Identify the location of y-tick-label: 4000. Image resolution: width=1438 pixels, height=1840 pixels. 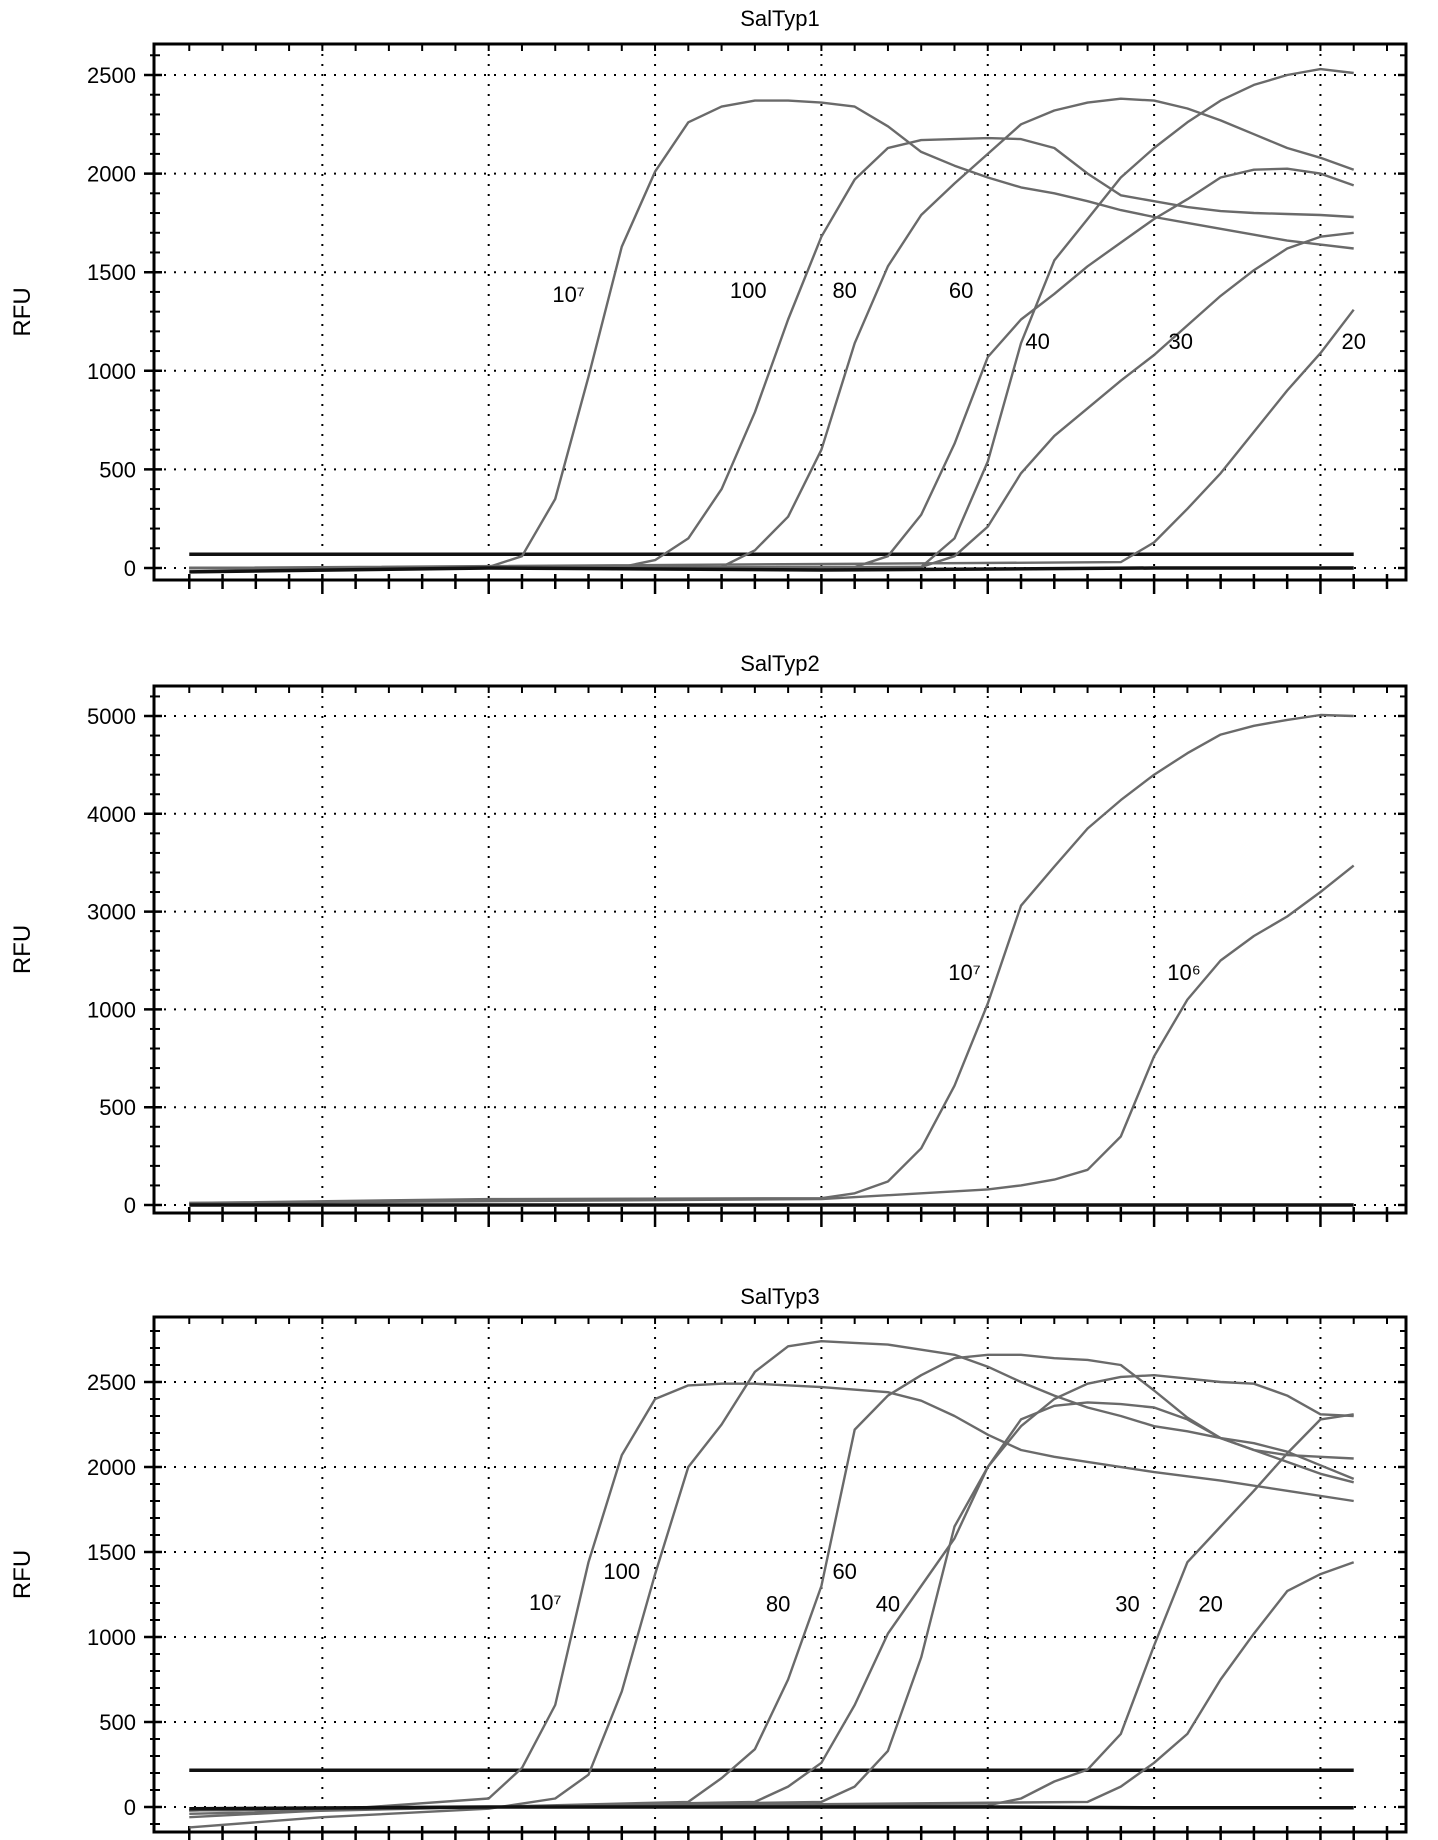
(111, 814).